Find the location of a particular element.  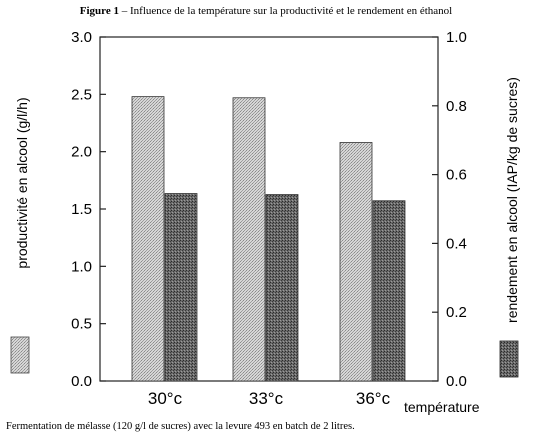

left-tick-label: 3.0 is located at coordinates (81, 37).